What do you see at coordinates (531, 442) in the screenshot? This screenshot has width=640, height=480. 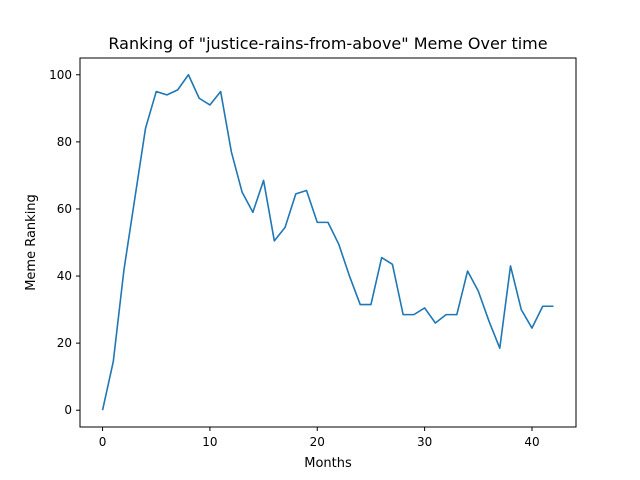 I see `x-tick-label: 40` at bounding box center [531, 442].